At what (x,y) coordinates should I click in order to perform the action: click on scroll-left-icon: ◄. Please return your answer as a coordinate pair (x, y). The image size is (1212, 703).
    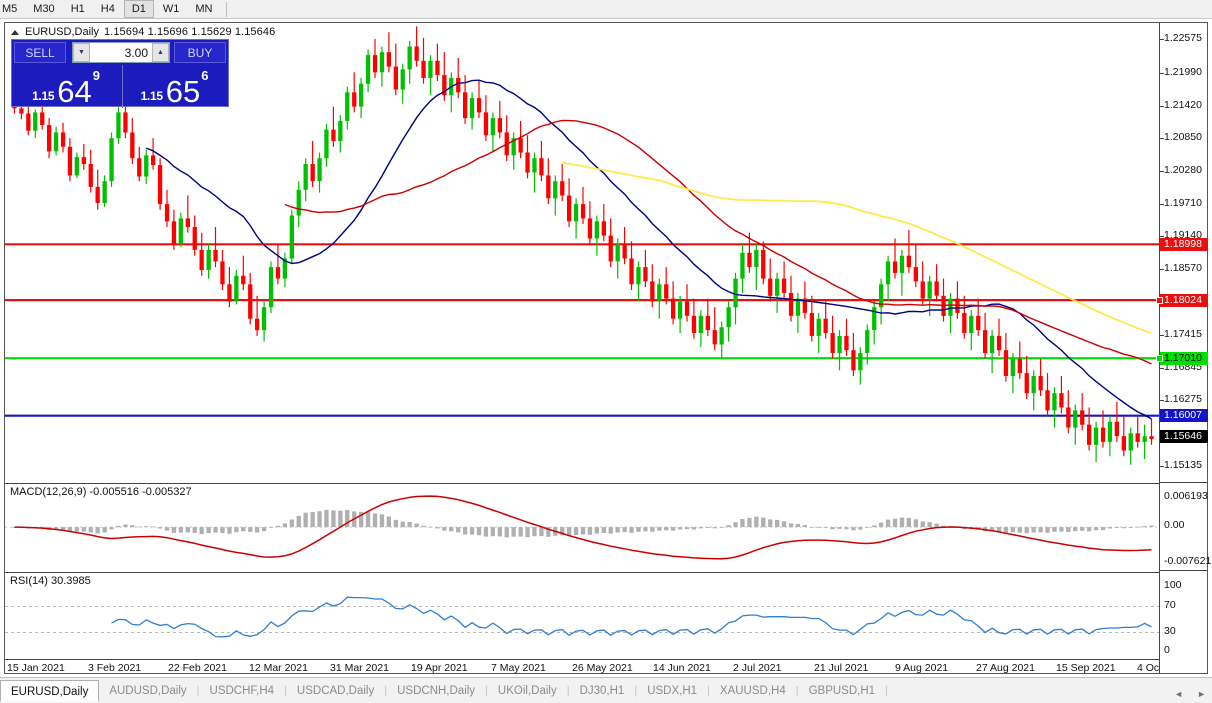
    Looking at the image, I should click on (1179, 694).